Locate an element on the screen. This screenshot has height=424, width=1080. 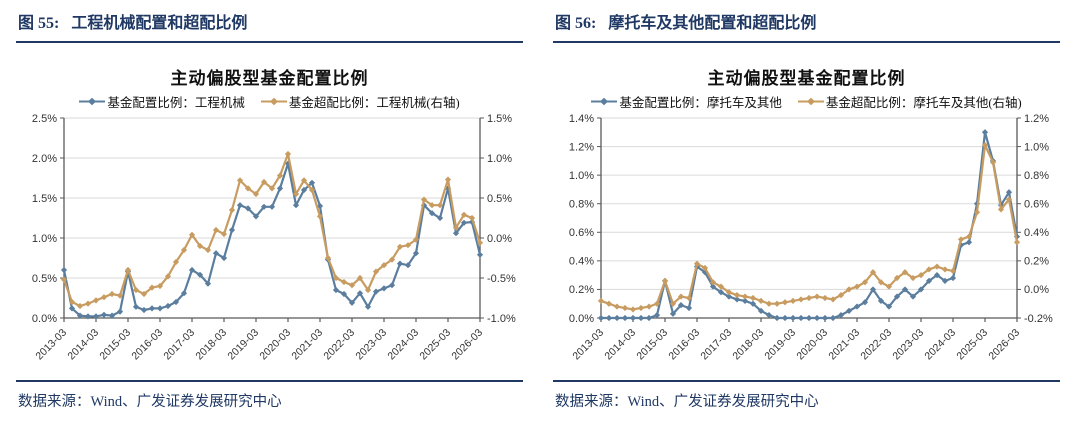
figure-55-footer: 数据来源：Wind、广发证券发展研究中心 is located at coordinates (269, 395).